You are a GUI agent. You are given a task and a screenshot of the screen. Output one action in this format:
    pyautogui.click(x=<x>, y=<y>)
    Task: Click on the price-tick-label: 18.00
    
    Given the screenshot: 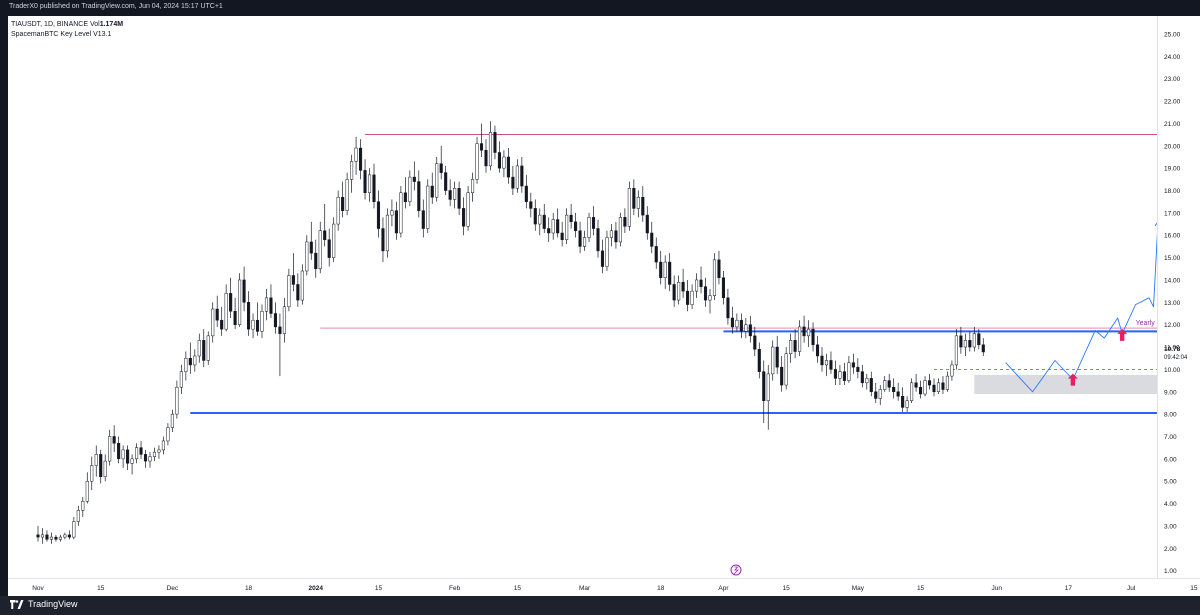 What is the action you would take?
    pyautogui.click(x=1172, y=191)
    